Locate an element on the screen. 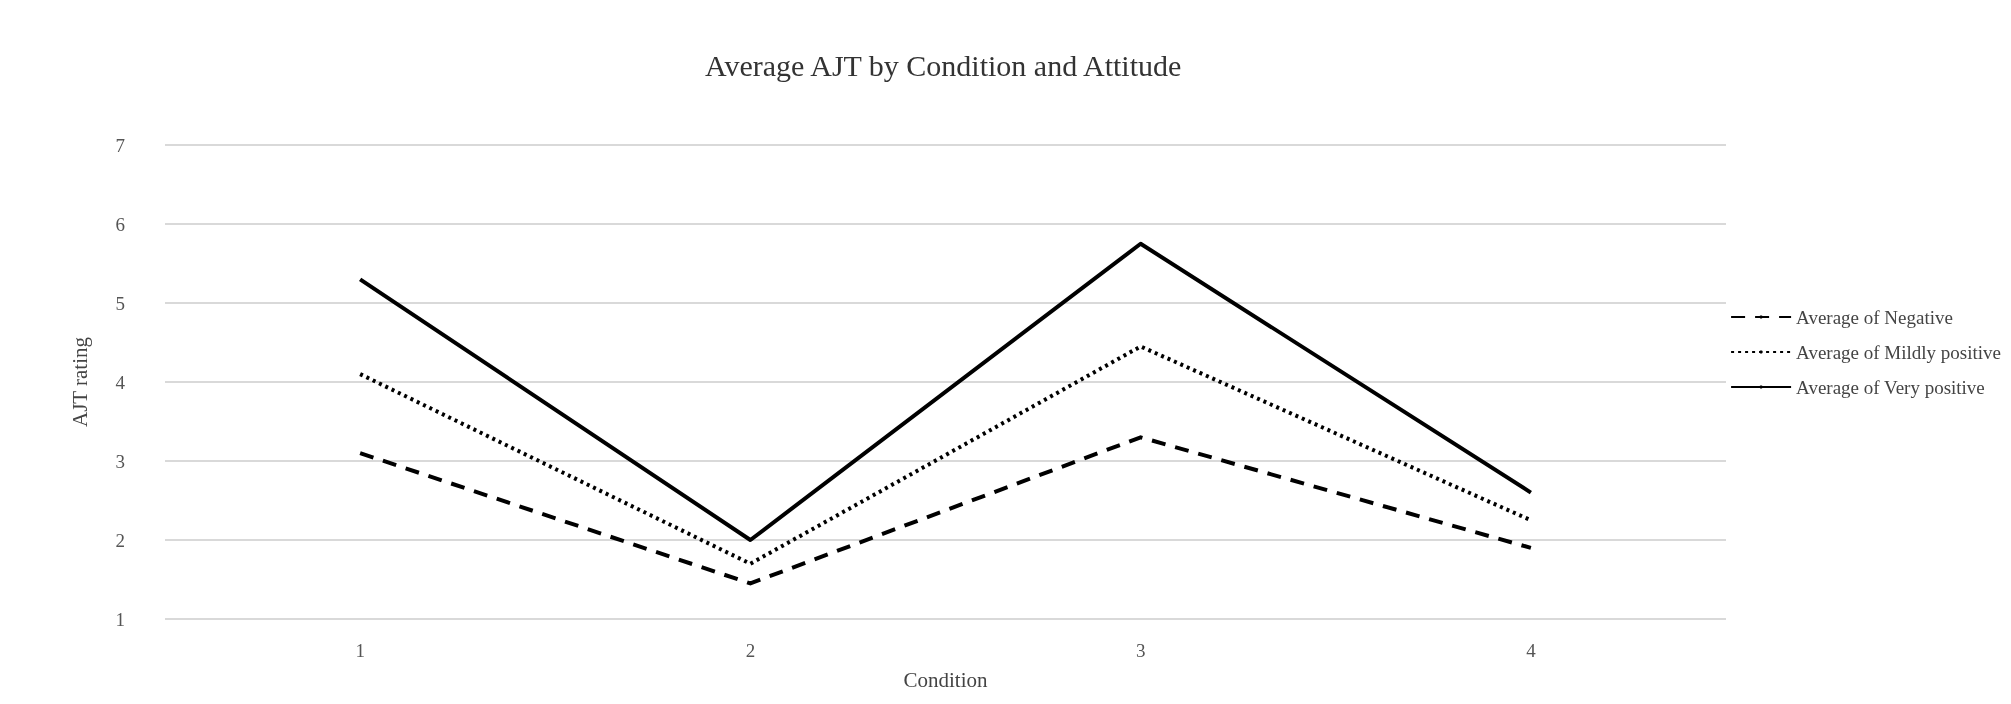 This screenshot has width=2011, height=704. y-tick-label: 2 is located at coordinates (120, 540).